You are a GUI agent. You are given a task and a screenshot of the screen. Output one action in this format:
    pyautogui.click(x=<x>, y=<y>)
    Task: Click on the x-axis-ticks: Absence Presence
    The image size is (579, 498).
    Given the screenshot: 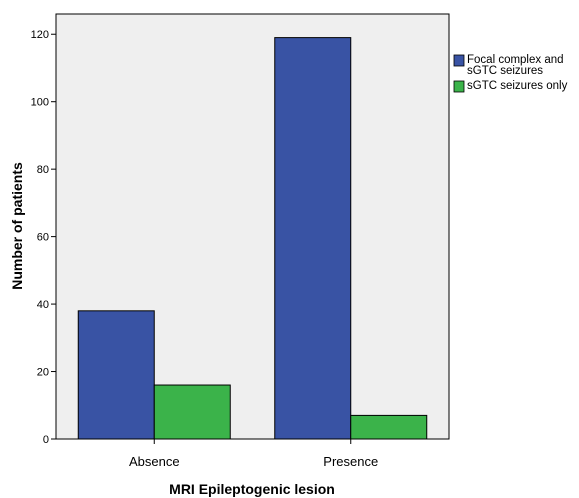 What is the action you would take?
    pyautogui.click(x=253, y=454)
    